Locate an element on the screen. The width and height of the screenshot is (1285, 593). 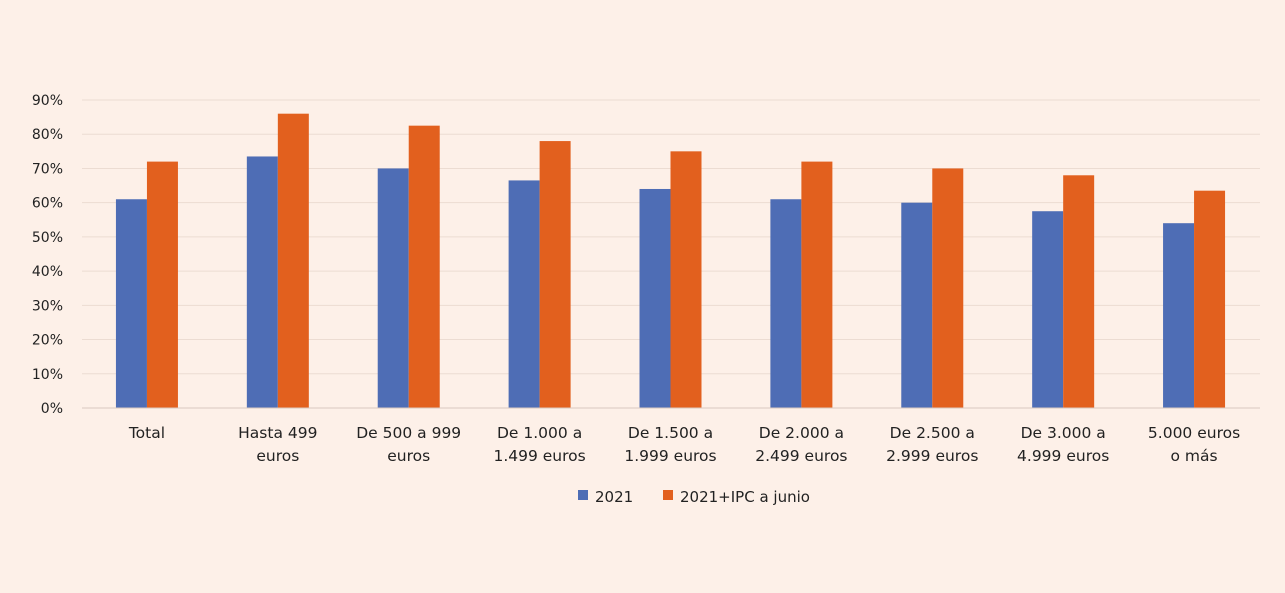
category-label: De 1.500 a is located at coordinates (670, 433).